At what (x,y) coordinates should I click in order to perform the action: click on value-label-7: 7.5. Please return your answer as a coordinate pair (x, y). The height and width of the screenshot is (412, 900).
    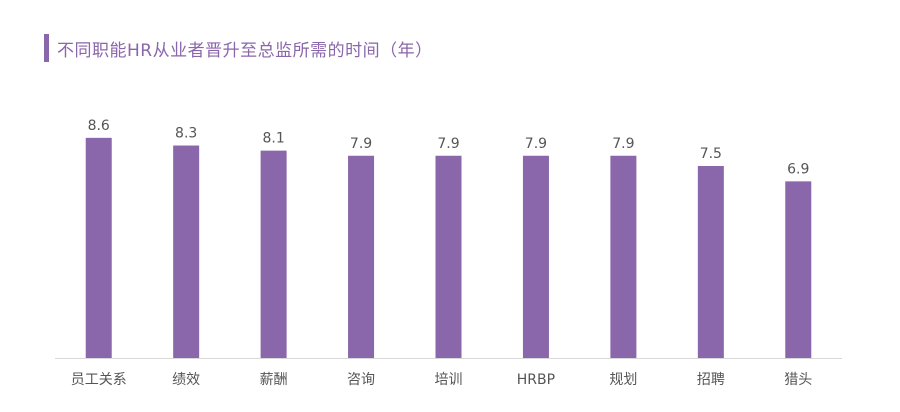
    Looking at the image, I should click on (711, 154).